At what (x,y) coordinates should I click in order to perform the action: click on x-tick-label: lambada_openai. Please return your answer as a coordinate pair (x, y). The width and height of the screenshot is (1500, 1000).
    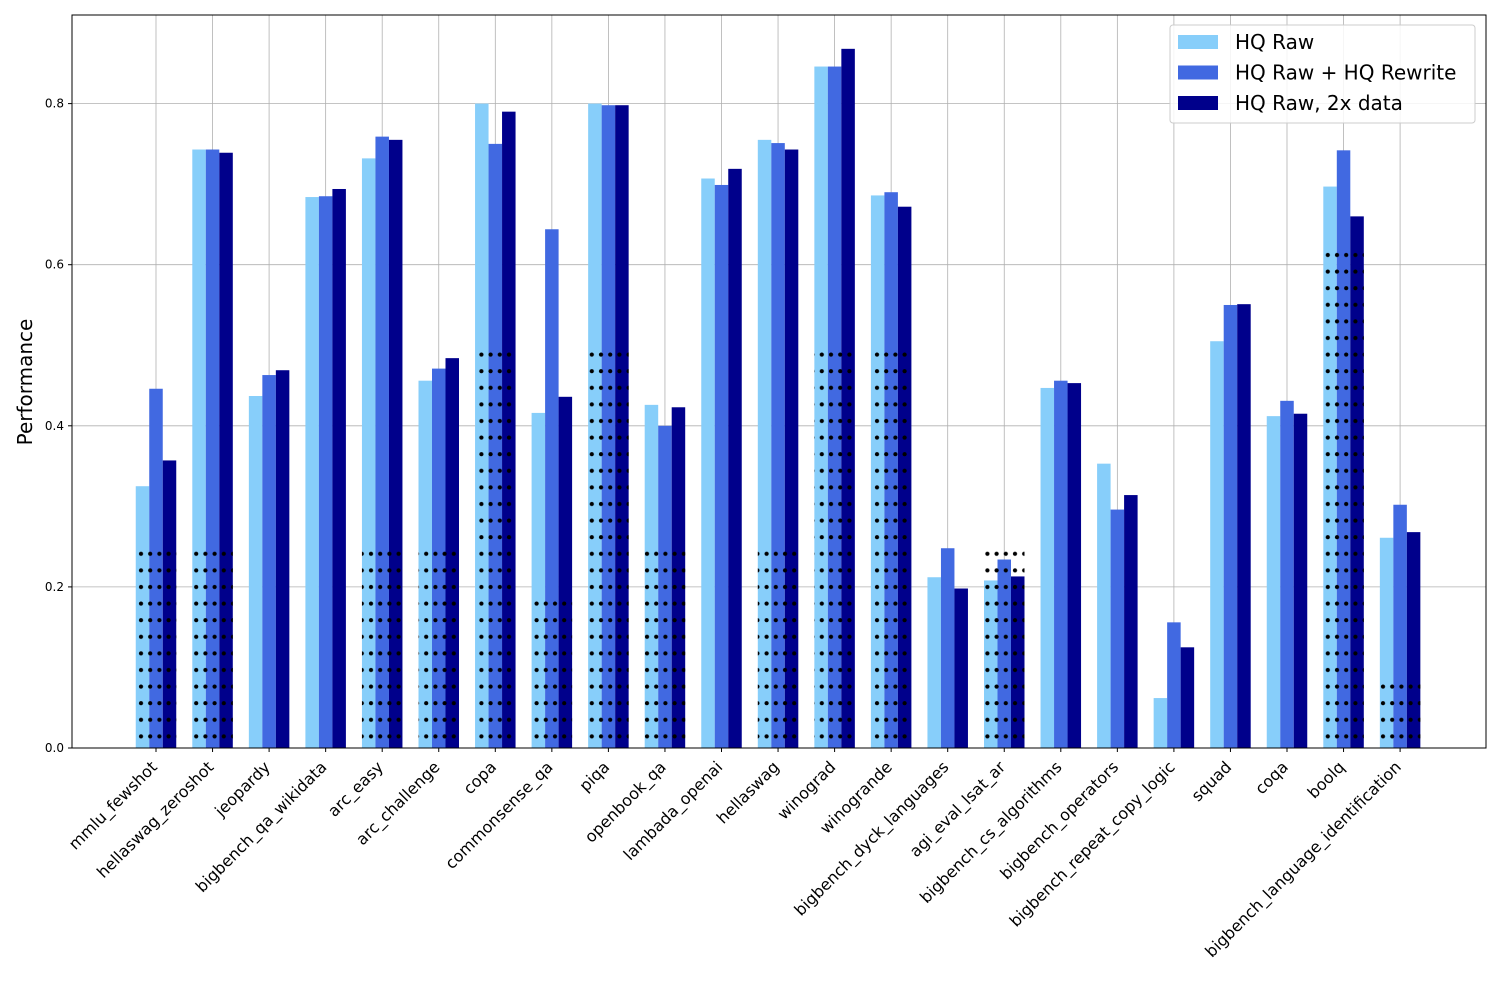
    Looking at the image, I should click on (673, 810).